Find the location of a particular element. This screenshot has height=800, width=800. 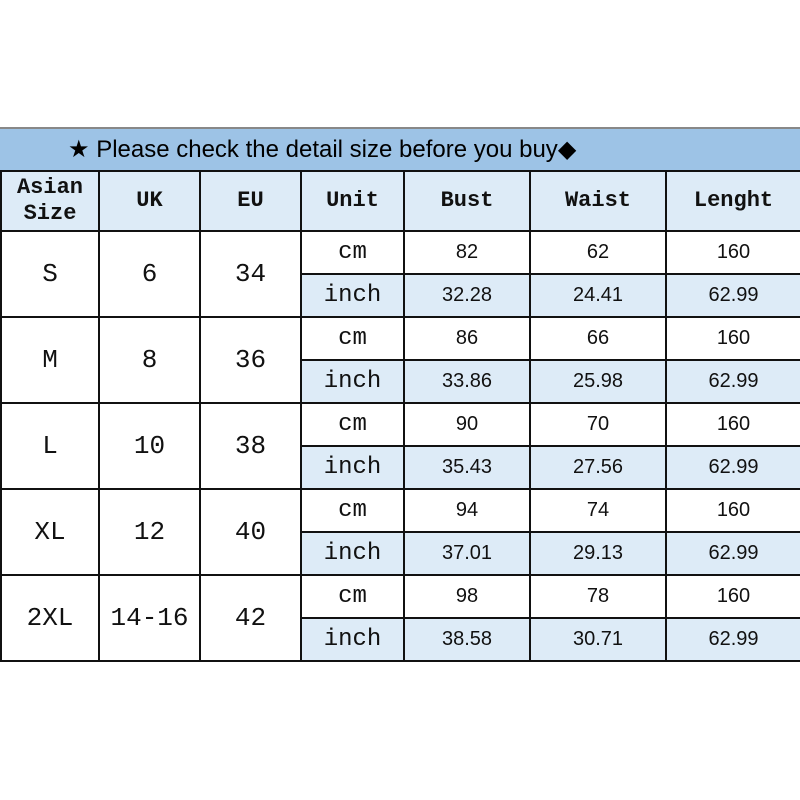

table-row-inch: inch 33.86 25.98 62.99 is located at coordinates (400, 381).